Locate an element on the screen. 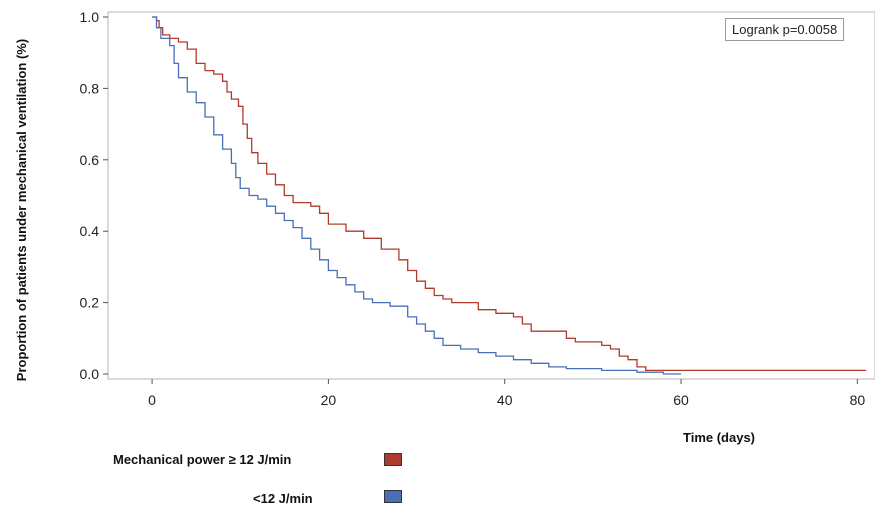 Image resolution: width=875 pixels, height=515 pixels. y-axis-ticks: 0.0 0.2 0.4 0.6 0.8 1.0 is located at coordinates (94, 195).